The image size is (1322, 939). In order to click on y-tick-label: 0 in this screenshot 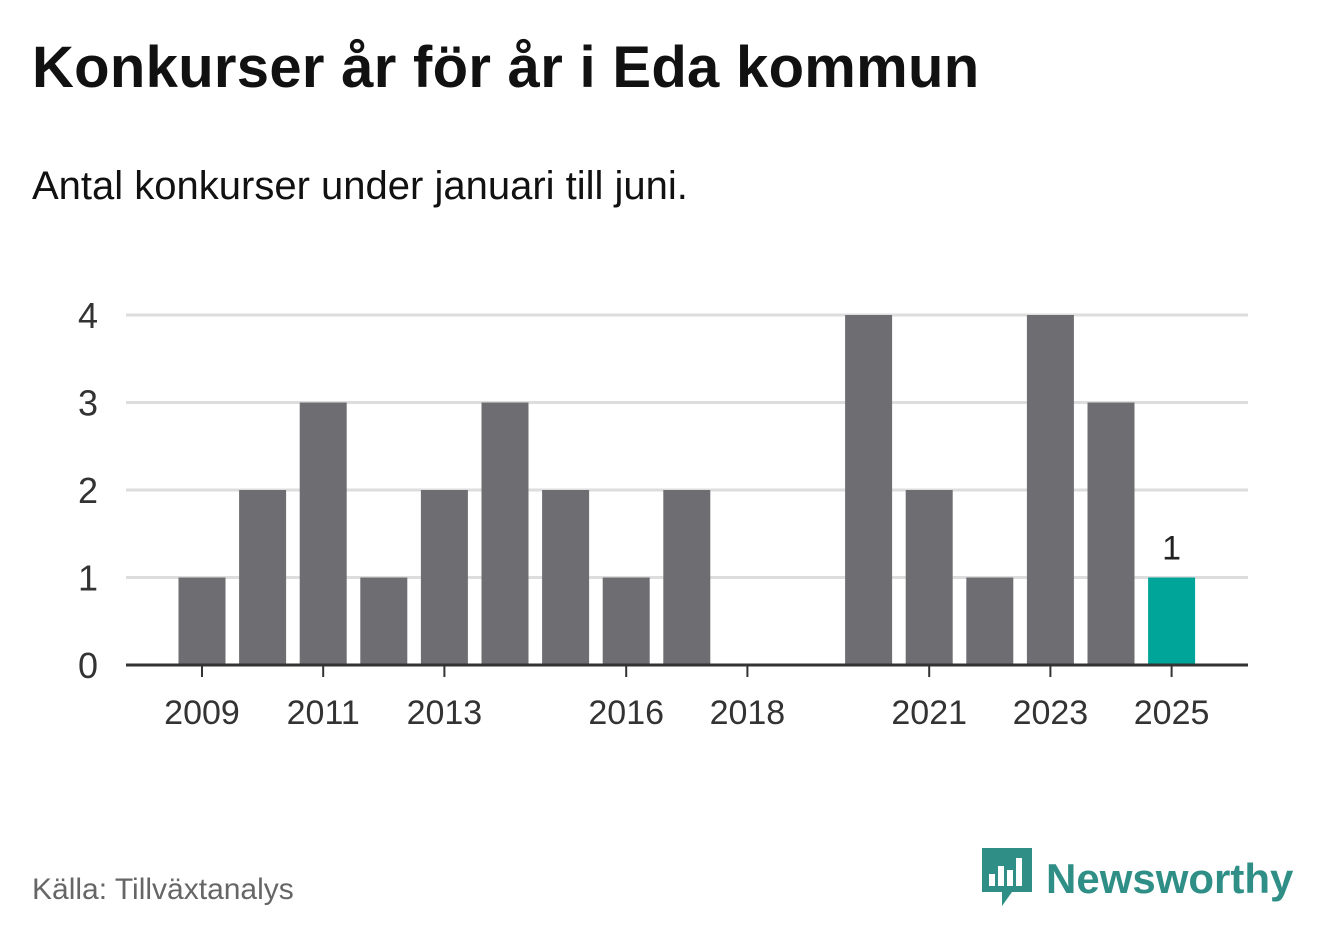, I will do `click(88, 665)`.